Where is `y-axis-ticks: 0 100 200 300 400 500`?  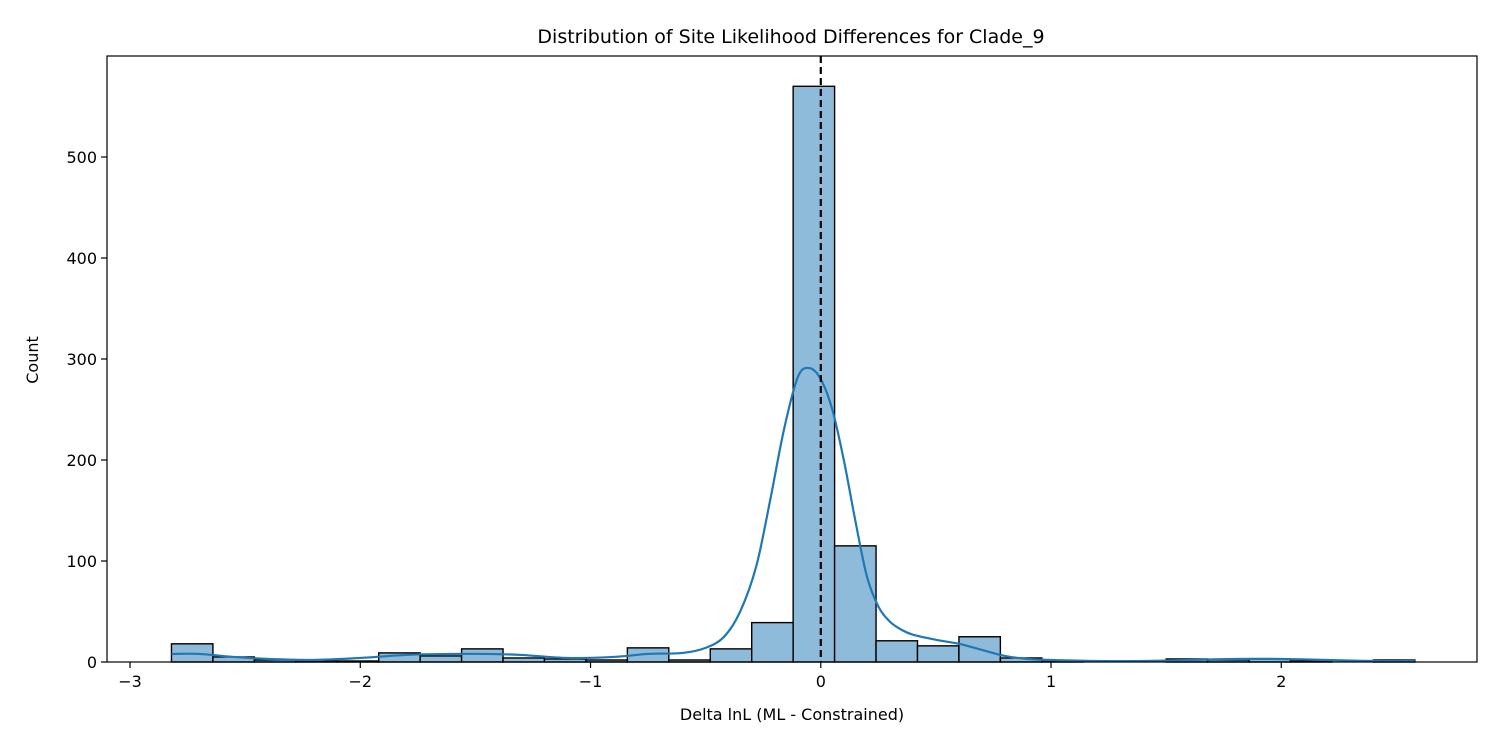 y-axis-ticks: 0 100 200 300 400 500 is located at coordinates (86, 410).